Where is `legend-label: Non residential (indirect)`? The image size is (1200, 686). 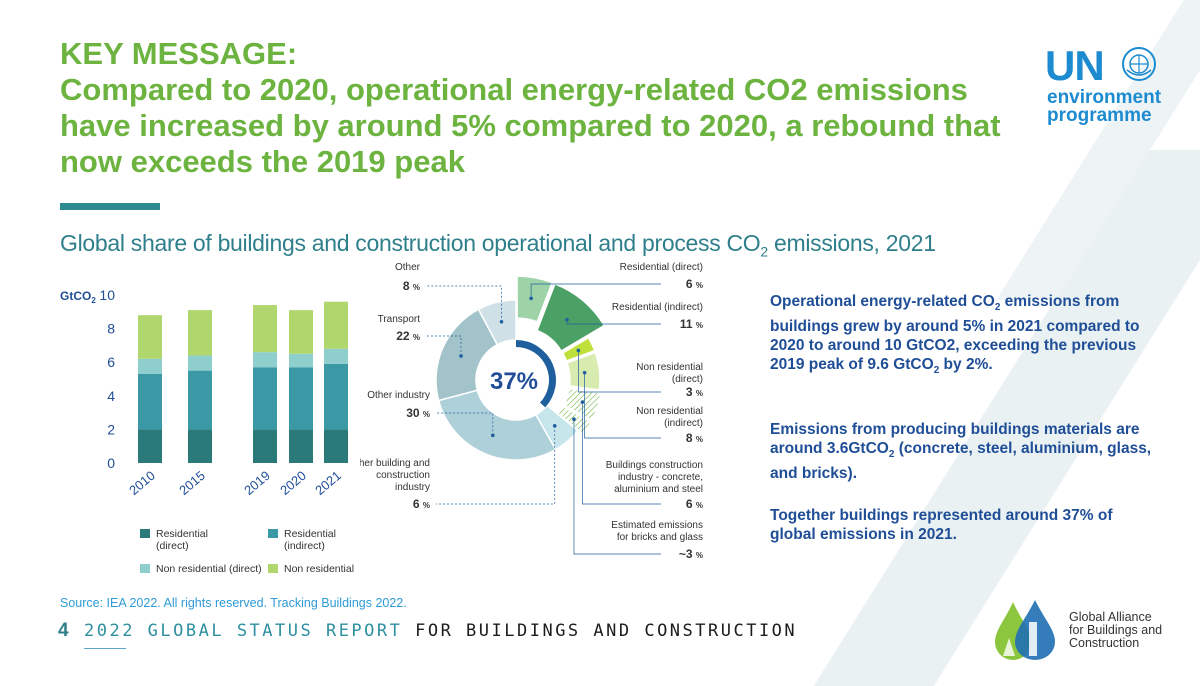 legend-label: Non residential (indirect) is located at coordinates (319, 569).